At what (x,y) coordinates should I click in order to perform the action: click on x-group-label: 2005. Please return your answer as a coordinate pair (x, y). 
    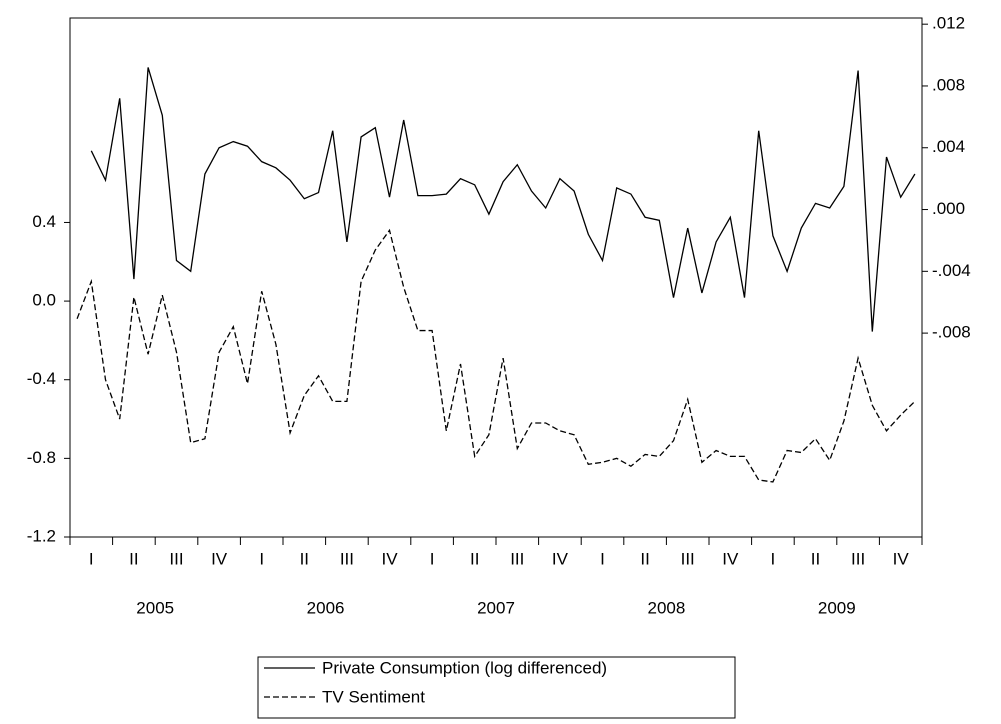
    Looking at the image, I should click on (155, 607).